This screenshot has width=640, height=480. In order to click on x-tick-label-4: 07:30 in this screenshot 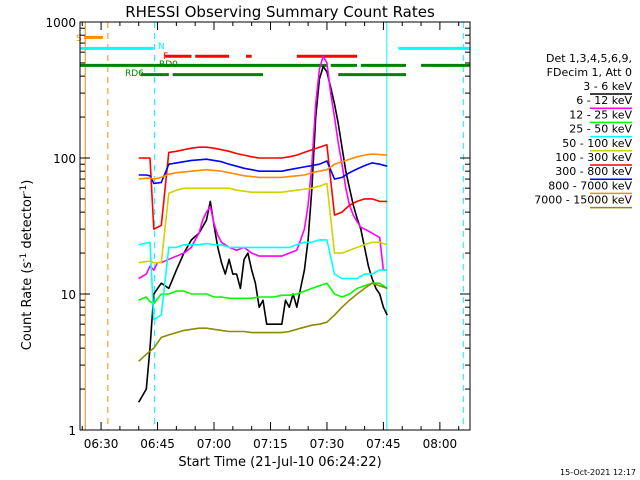, I will do `click(327, 444)`.